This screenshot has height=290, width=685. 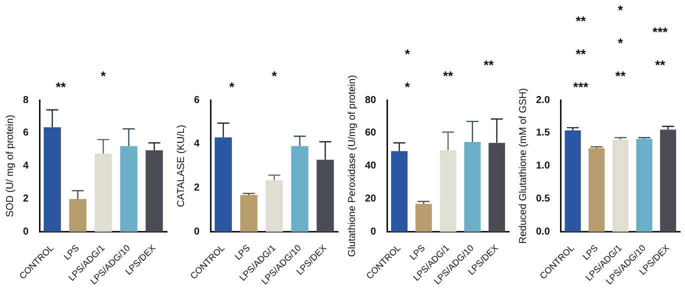 I want to click on y-axis-title: CATALASE (KU/L), so click(x=181, y=166).